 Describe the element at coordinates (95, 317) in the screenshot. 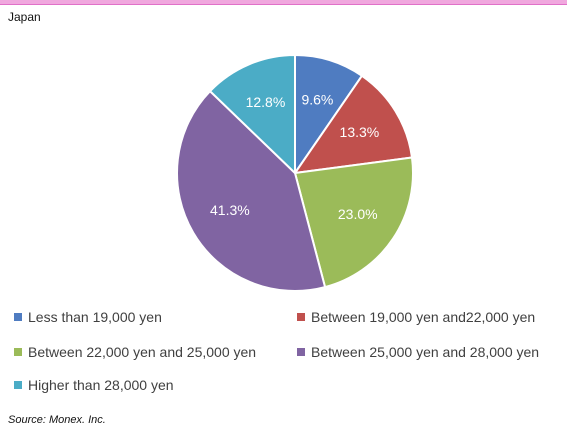

I see `legend-label: Less than 19,000 yen` at that location.